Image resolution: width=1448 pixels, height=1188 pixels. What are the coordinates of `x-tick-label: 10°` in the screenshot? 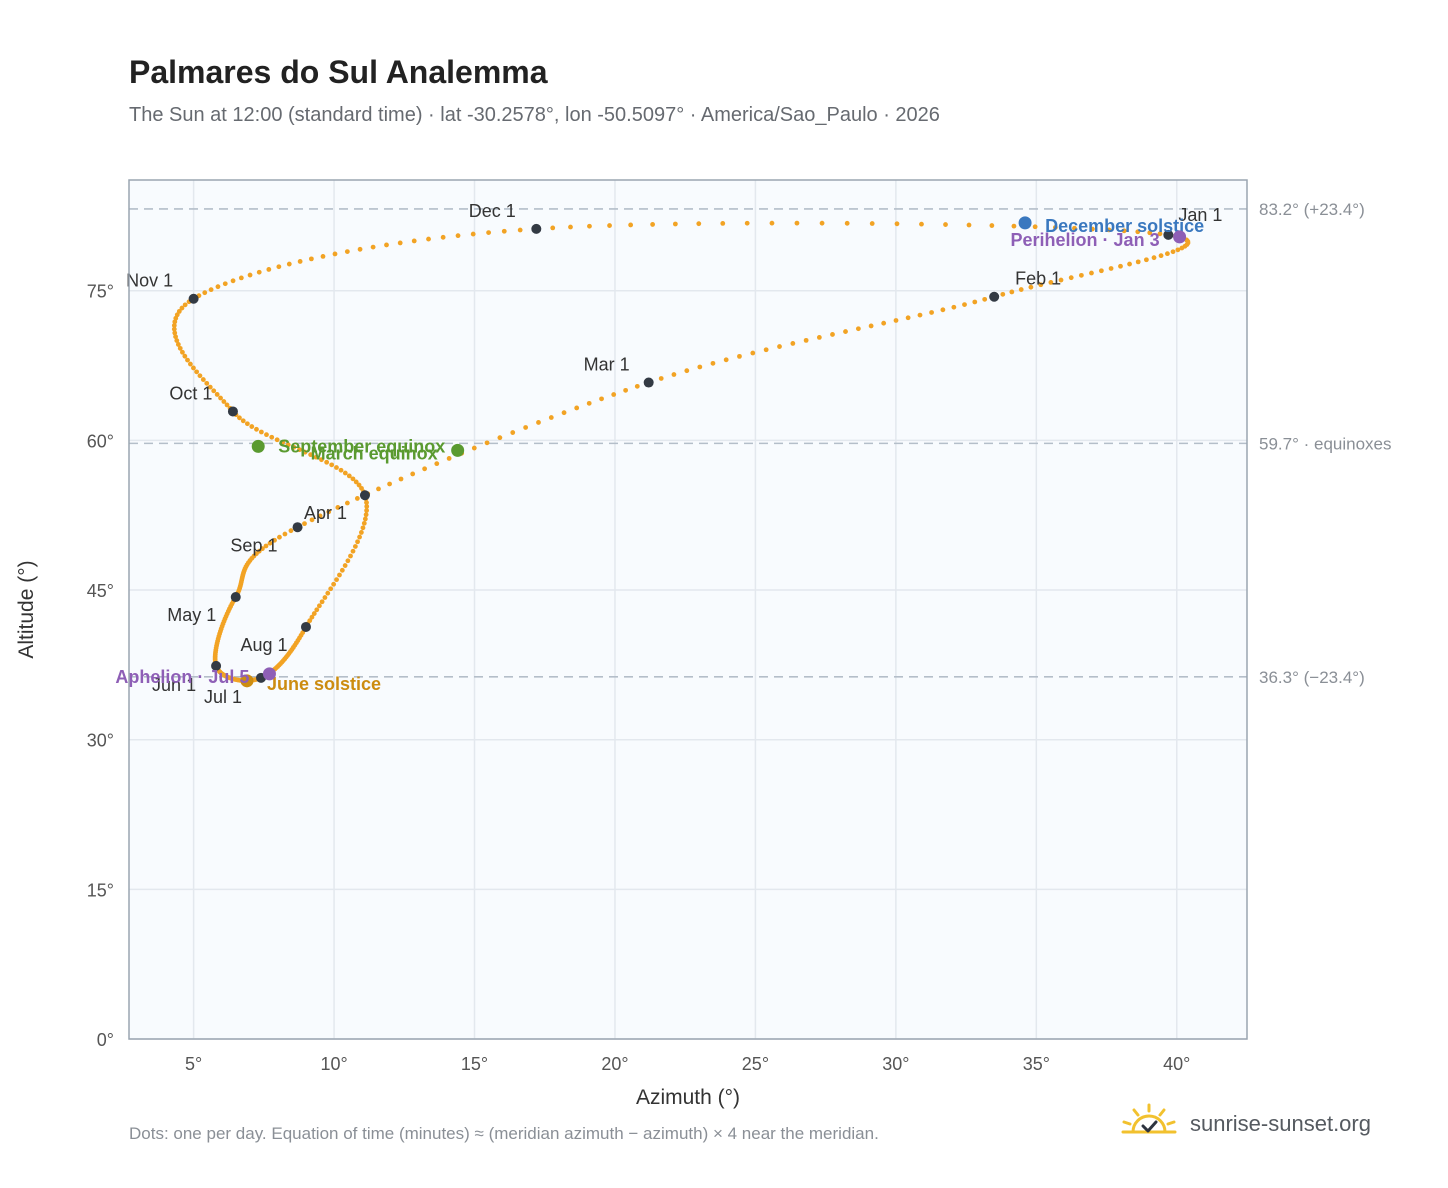 It's located at (333, 1064).